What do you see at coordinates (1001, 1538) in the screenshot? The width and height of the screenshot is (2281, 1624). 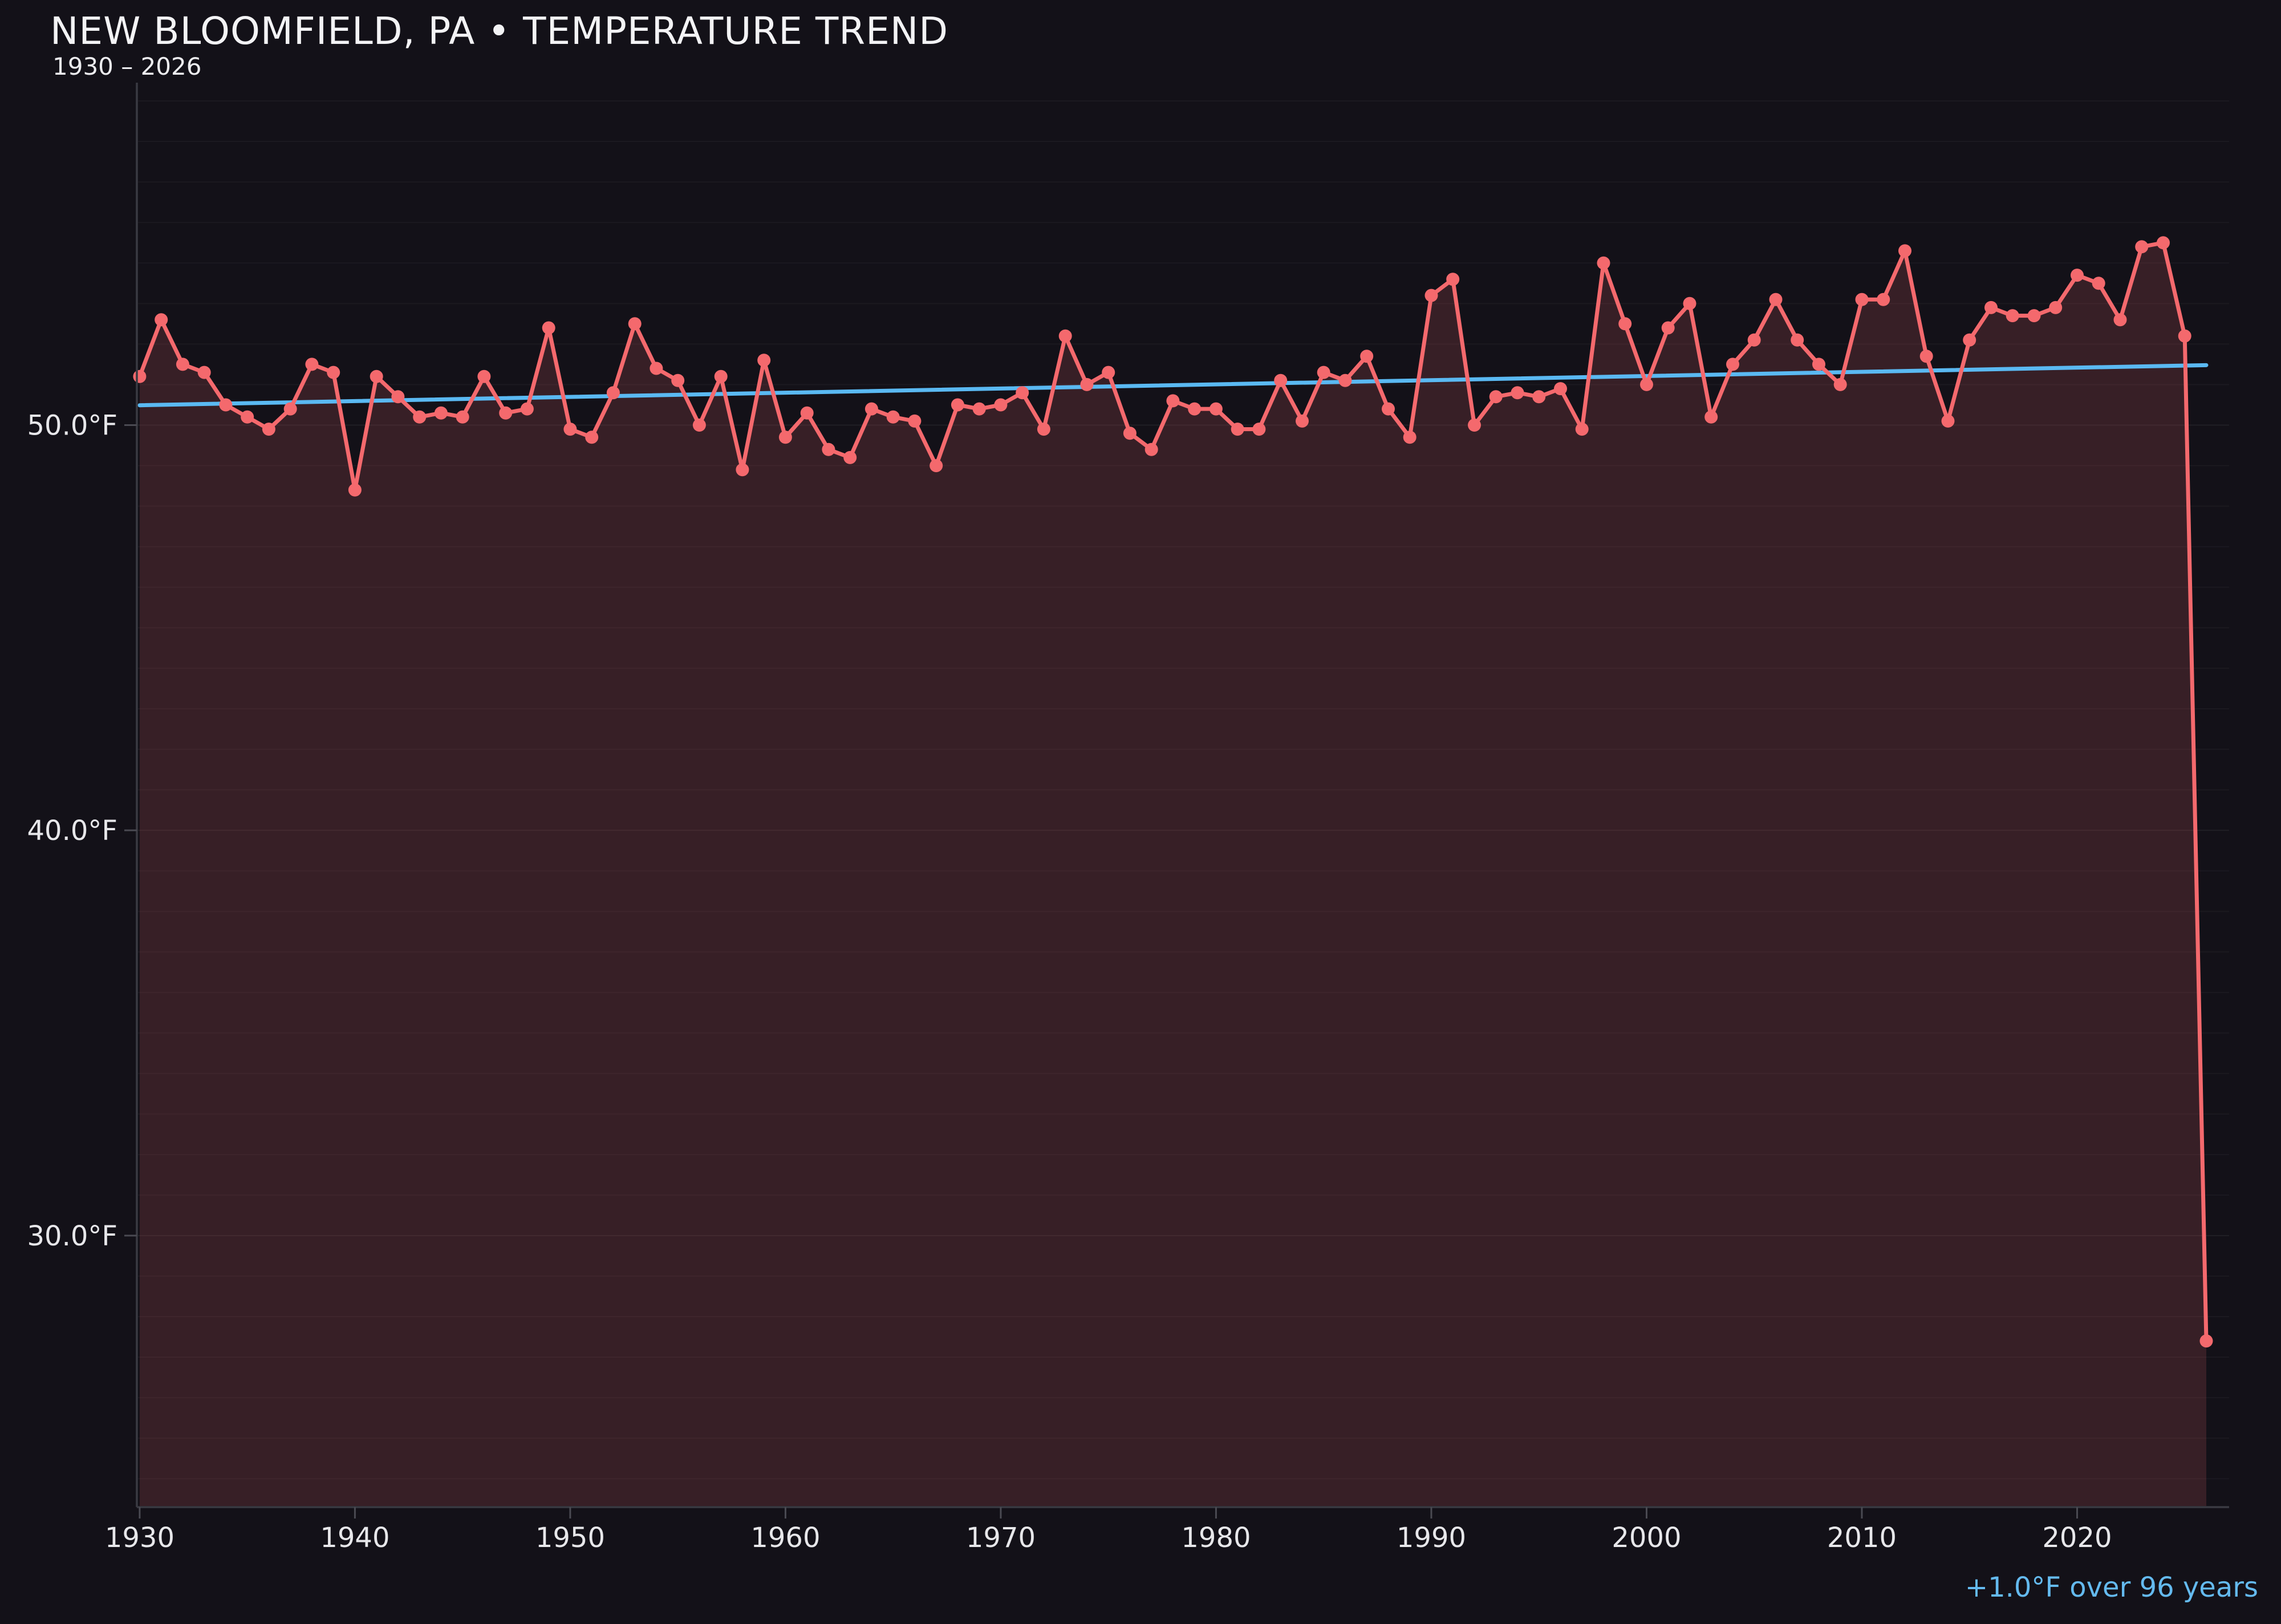 I see `x-tick-label: 1970` at bounding box center [1001, 1538].